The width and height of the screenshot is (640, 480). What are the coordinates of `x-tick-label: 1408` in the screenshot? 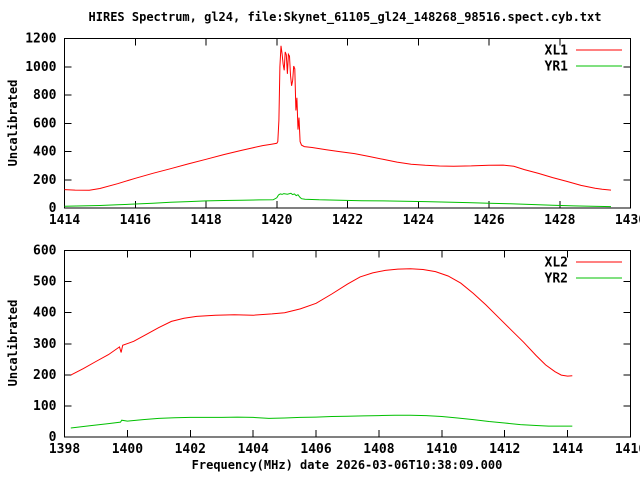 It's located at (378, 449).